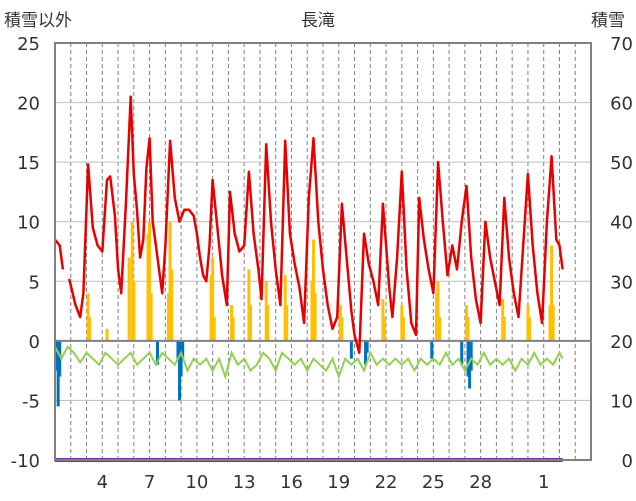 This screenshot has width=636, height=501. Describe the element at coordinates (621, 163) in the screenshot. I see `right-tick-label: 50` at that location.